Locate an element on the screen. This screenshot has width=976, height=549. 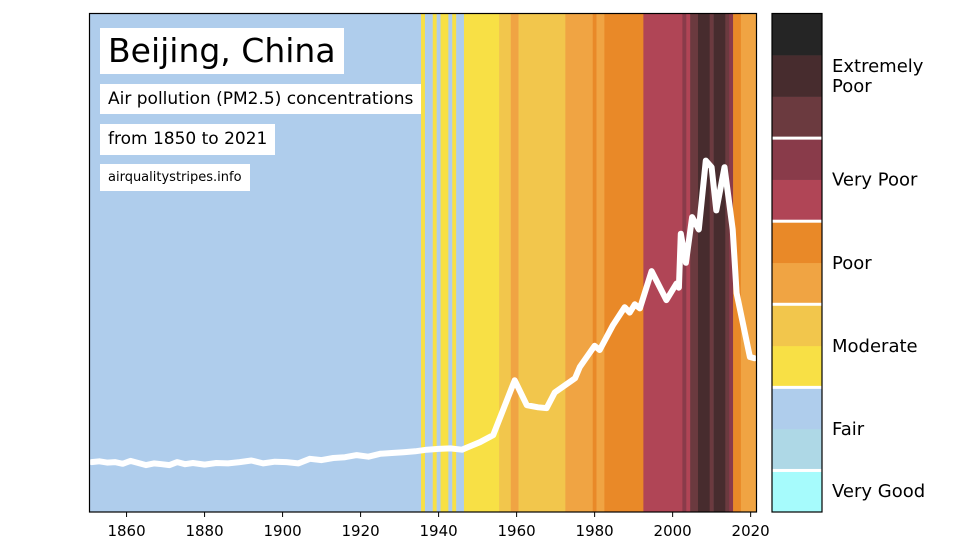
chart-subtitle-line-2: from 1850 to 2021 is located at coordinates (188, 139).